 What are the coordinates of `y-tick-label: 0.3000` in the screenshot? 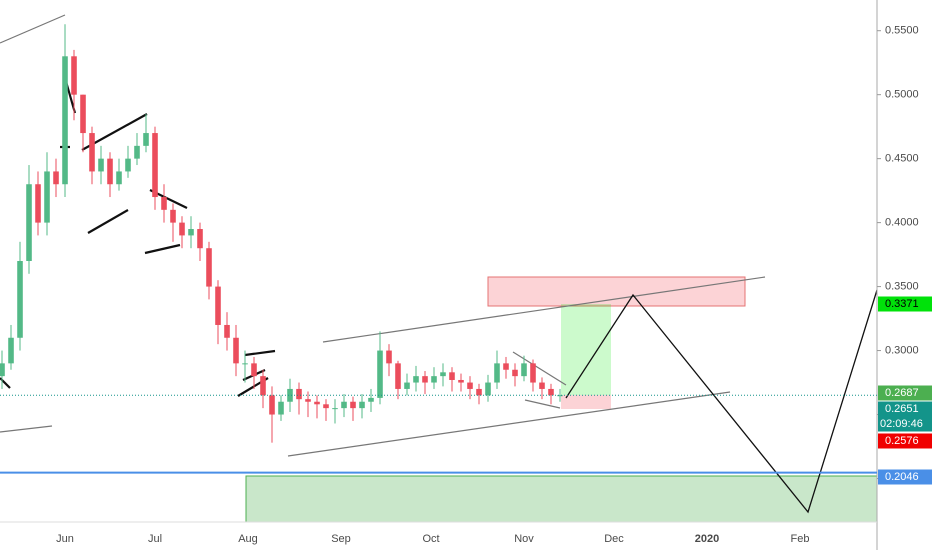 It's located at (902, 350).